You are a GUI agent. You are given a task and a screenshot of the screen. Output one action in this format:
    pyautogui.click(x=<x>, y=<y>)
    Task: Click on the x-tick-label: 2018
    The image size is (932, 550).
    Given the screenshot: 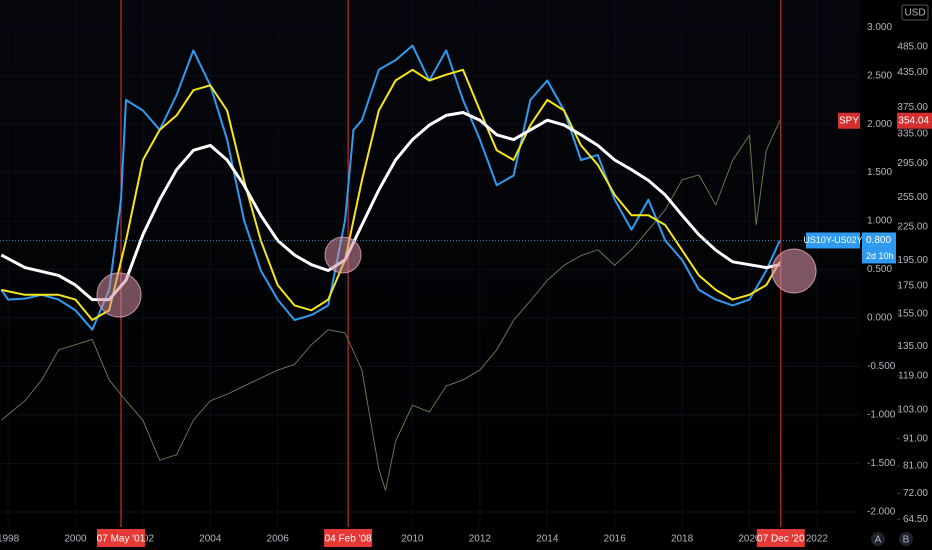 What is the action you would take?
    pyautogui.click(x=682, y=539)
    